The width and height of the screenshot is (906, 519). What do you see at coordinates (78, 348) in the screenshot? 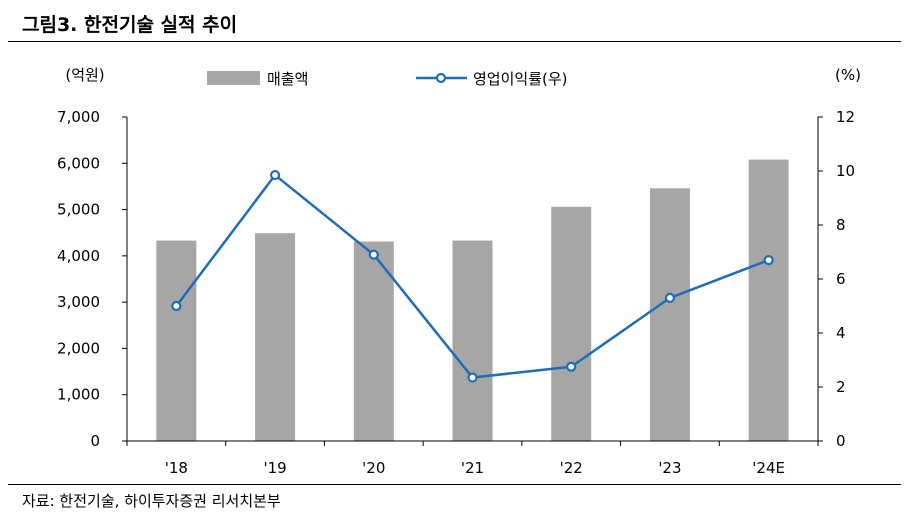
I see `left-tick-label-2: 2,000` at bounding box center [78, 348].